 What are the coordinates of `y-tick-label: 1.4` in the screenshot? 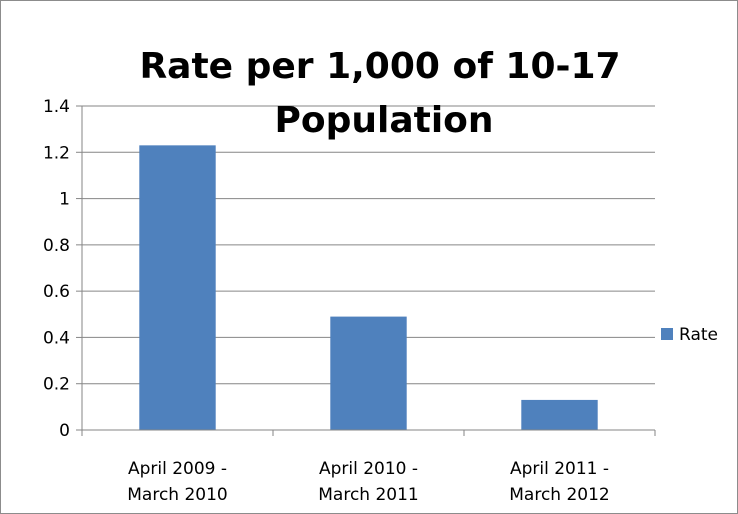 It's located at (56, 107).